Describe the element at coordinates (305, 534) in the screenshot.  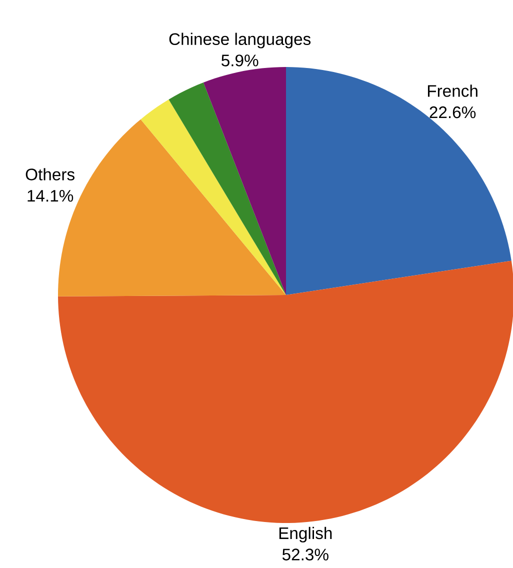
I see `slice-label: English` at that location.